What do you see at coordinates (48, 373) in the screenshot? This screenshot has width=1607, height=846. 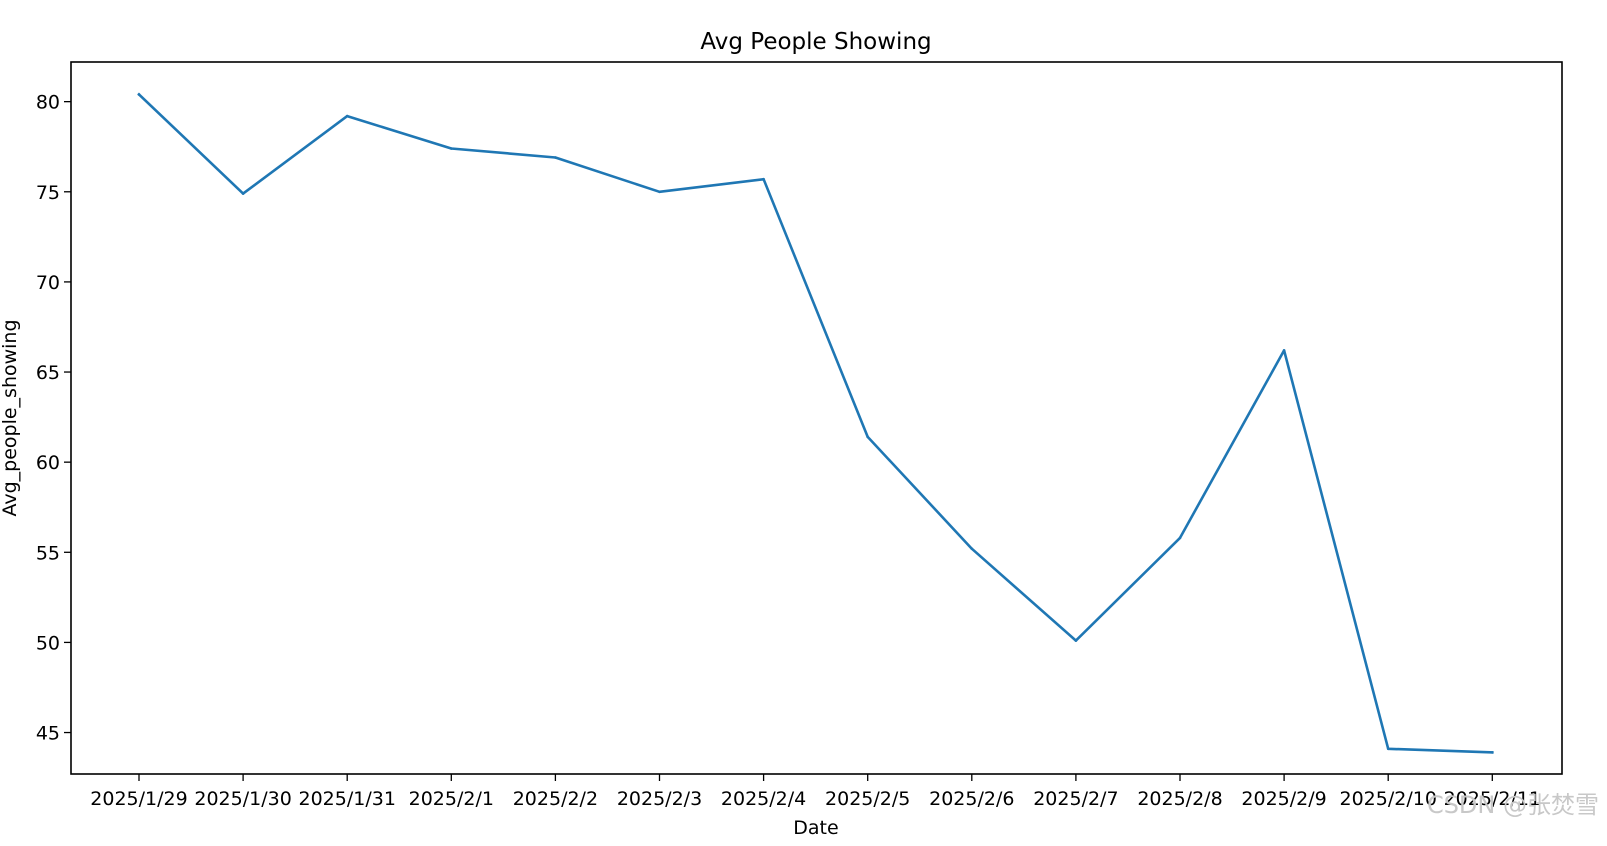 I see `y-tick-label: 65` at bounding box center [48, 373].